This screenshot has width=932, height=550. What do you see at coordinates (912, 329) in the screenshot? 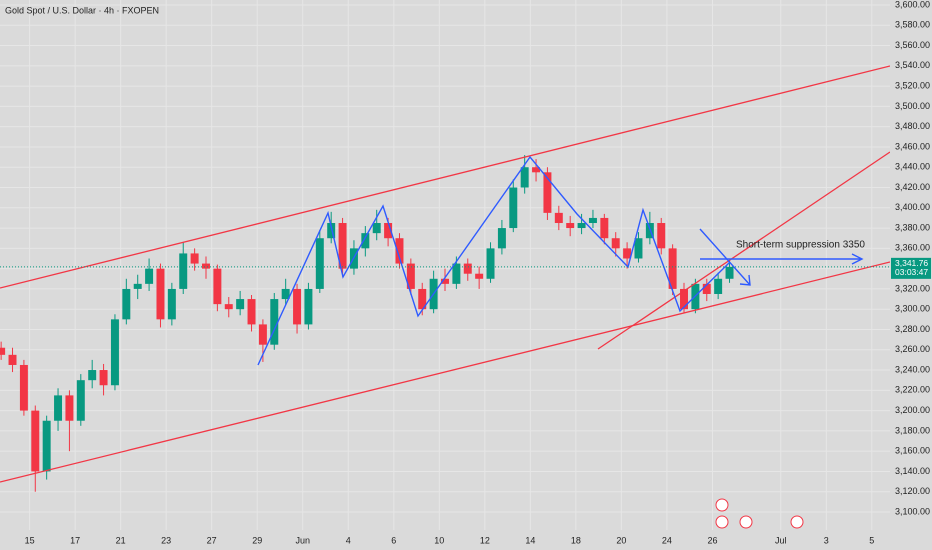
I see `y-tick-label: 3,280.00` at bounding box center [912, 329].